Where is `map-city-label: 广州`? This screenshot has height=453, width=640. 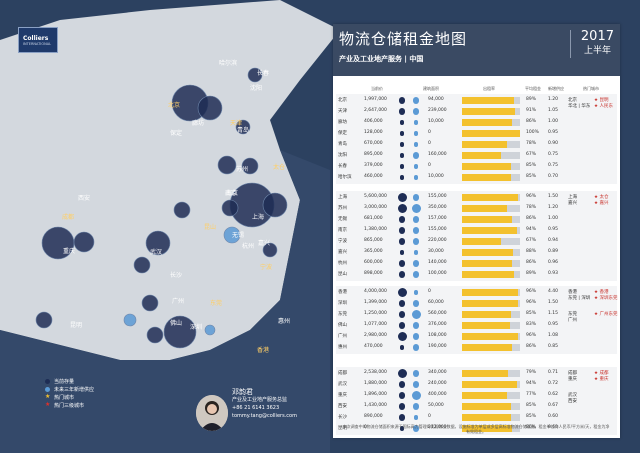
map-city-label: 广州 is located at coordinates (178, 301).